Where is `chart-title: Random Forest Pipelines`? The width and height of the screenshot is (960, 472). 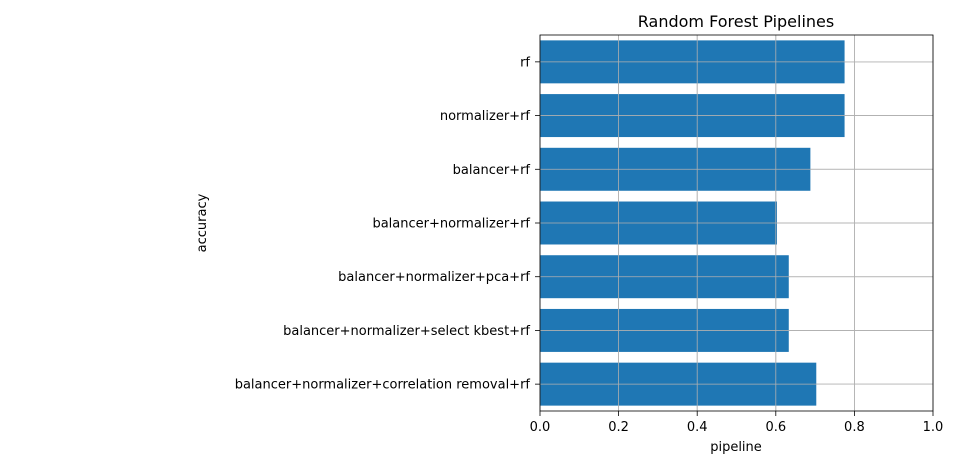
chart-title: Random Forest Pipelines is located at coordinates (736, 21).